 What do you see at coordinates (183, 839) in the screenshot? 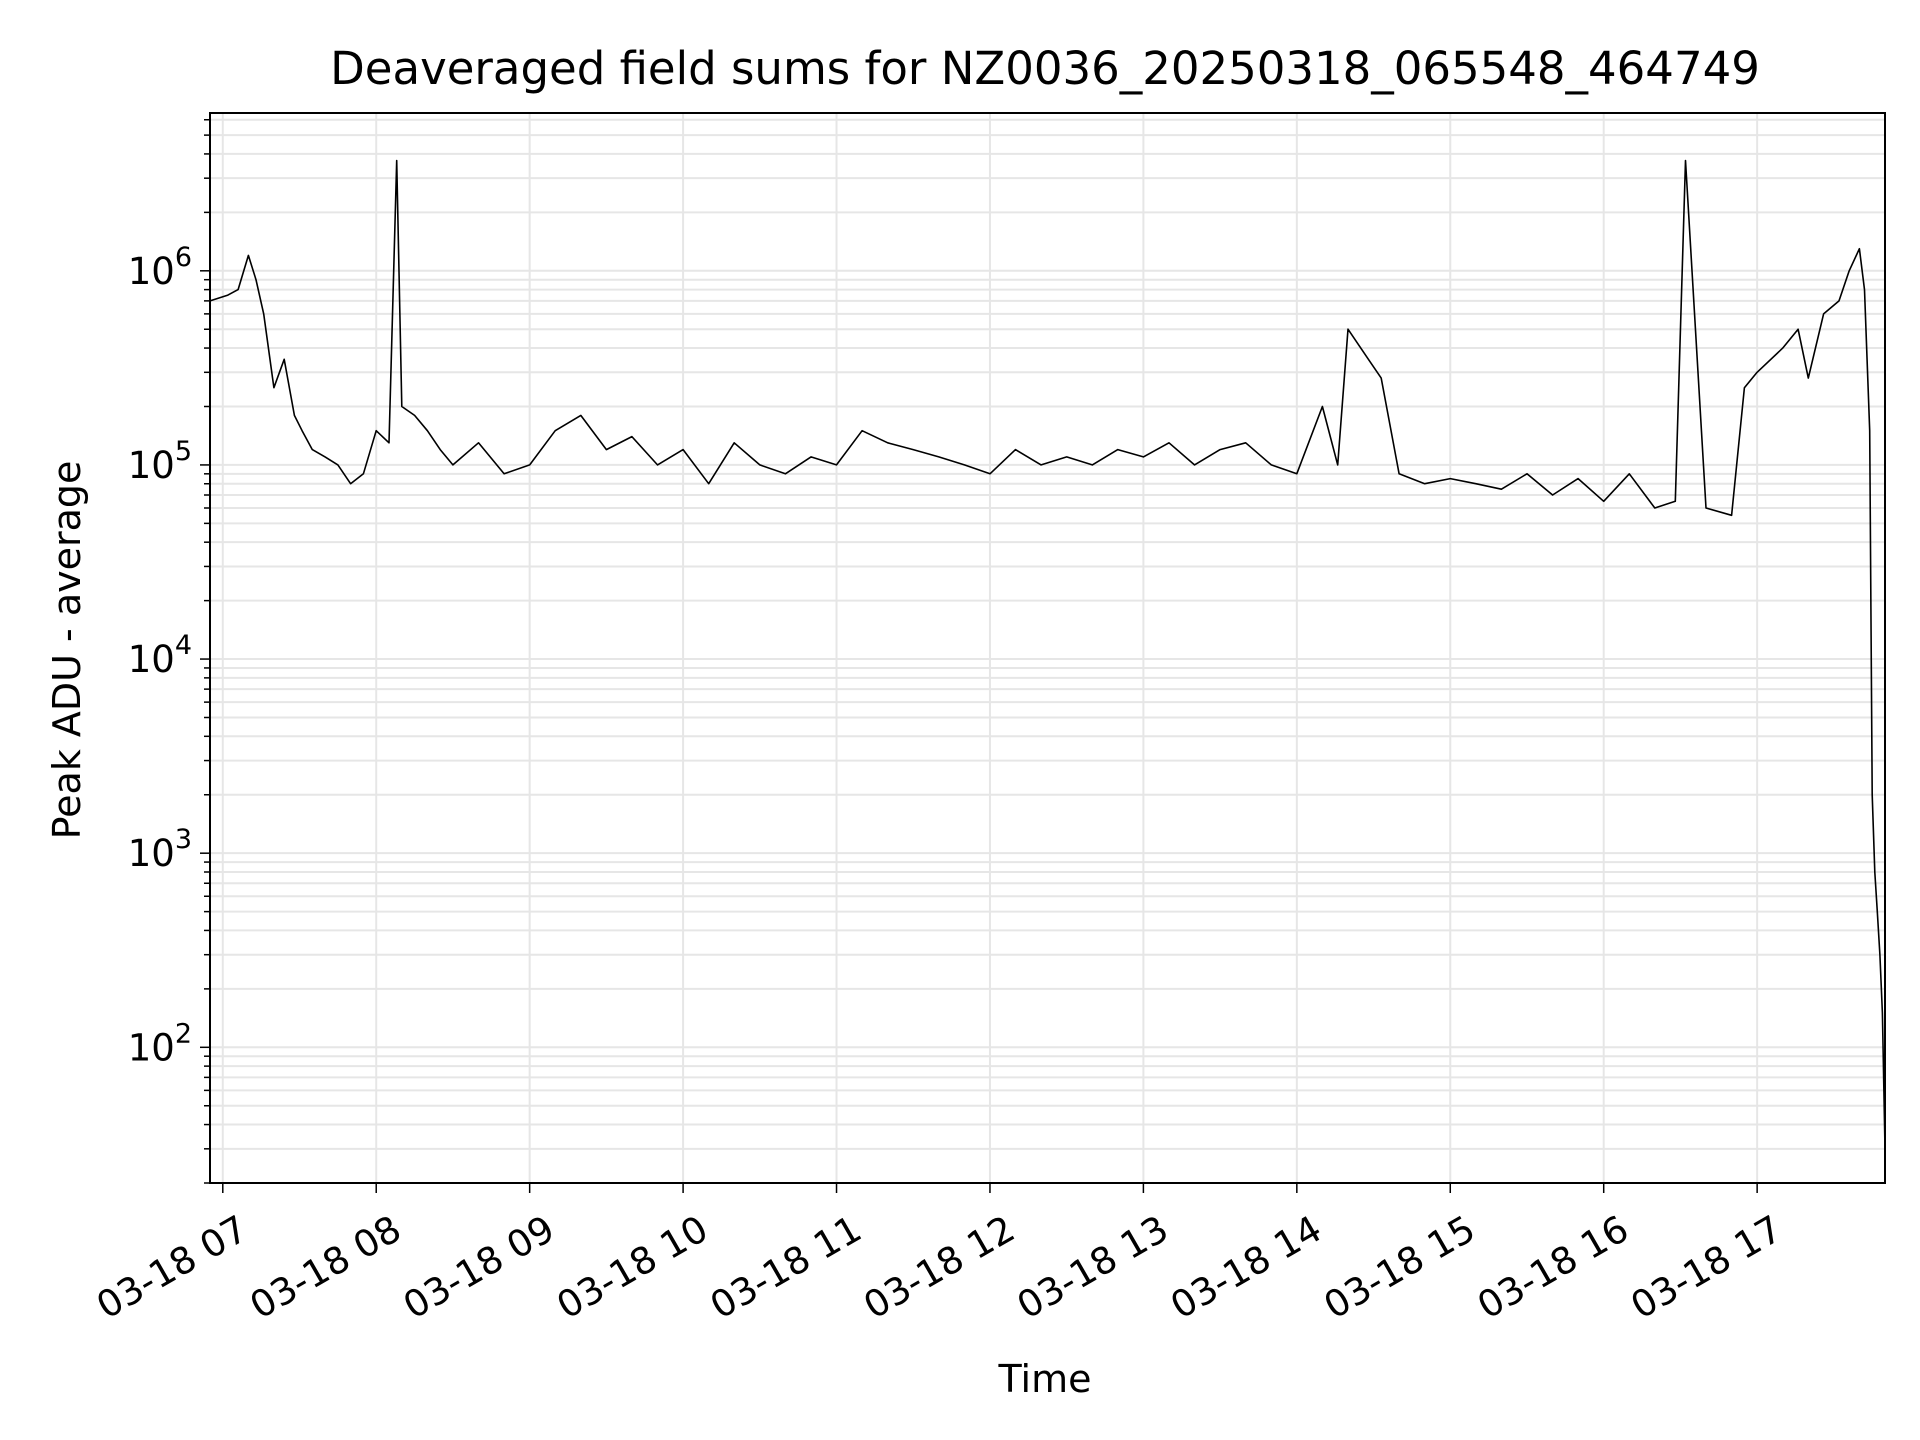
I see `y-tick-exponent: 3` at bounding box center [183, 839].